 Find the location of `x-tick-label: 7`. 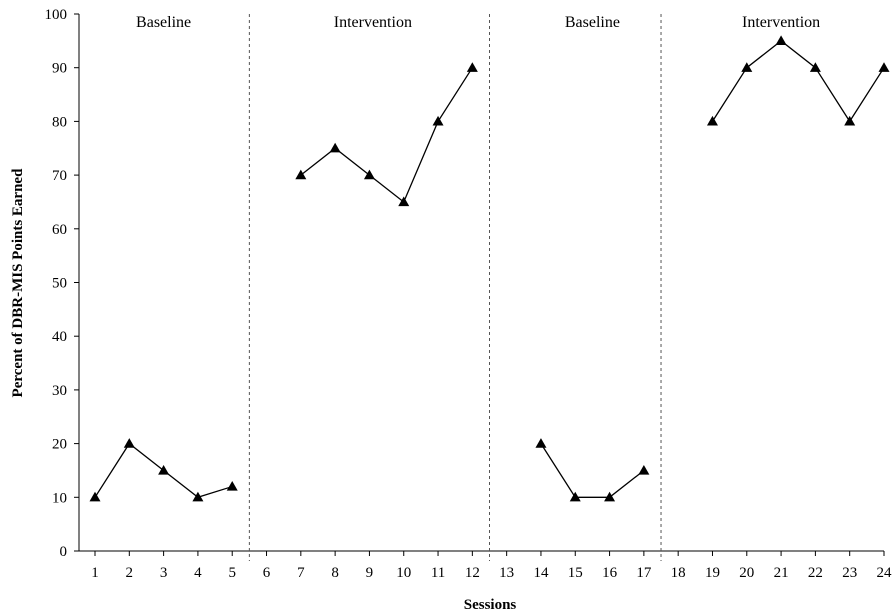

x-tick-label: 7 is located at coordinates (301, 573).